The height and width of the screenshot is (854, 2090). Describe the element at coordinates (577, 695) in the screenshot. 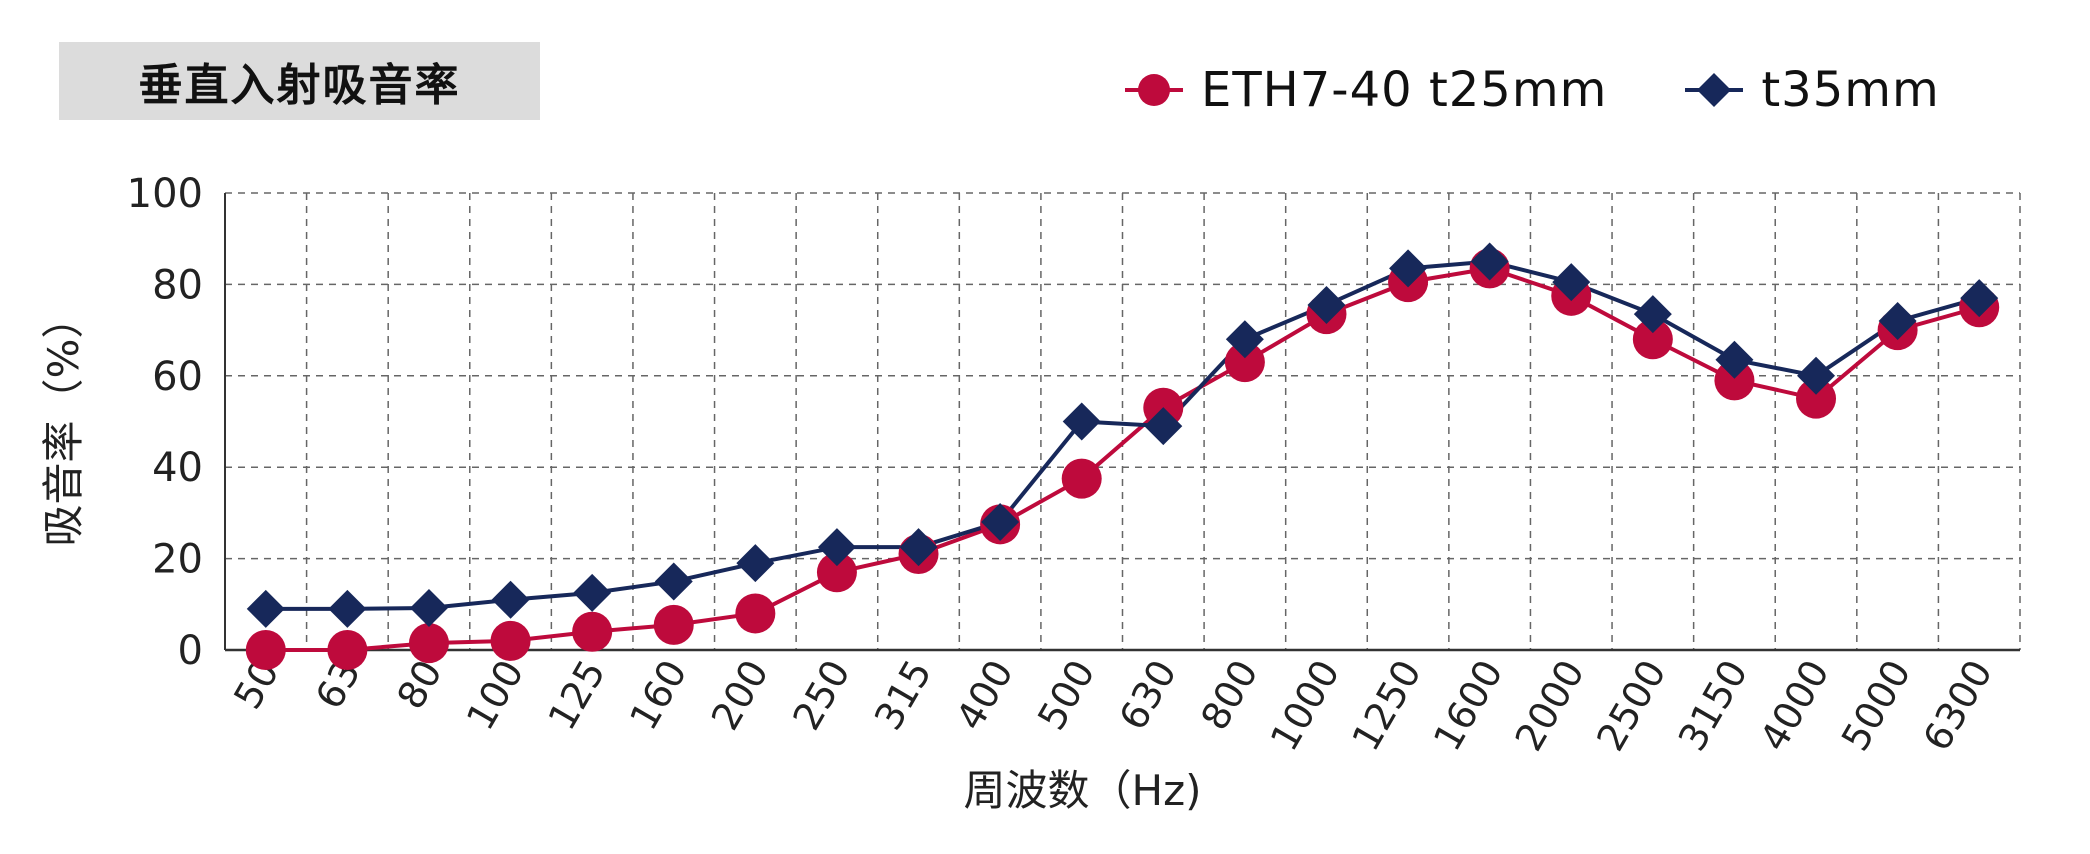

I see `x-tick-label: 125` at that location.